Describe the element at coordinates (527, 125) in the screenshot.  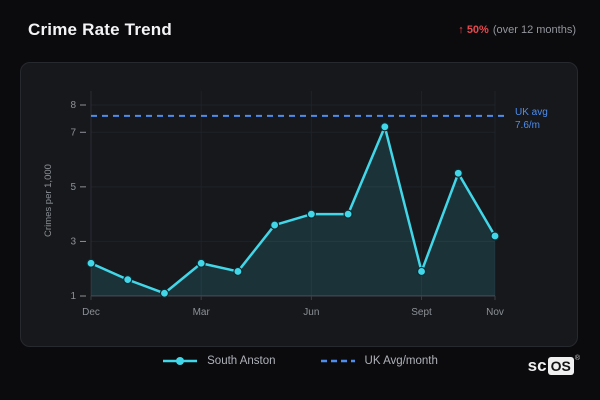
I see `uk-avg-value: 7.6/m` at that location.